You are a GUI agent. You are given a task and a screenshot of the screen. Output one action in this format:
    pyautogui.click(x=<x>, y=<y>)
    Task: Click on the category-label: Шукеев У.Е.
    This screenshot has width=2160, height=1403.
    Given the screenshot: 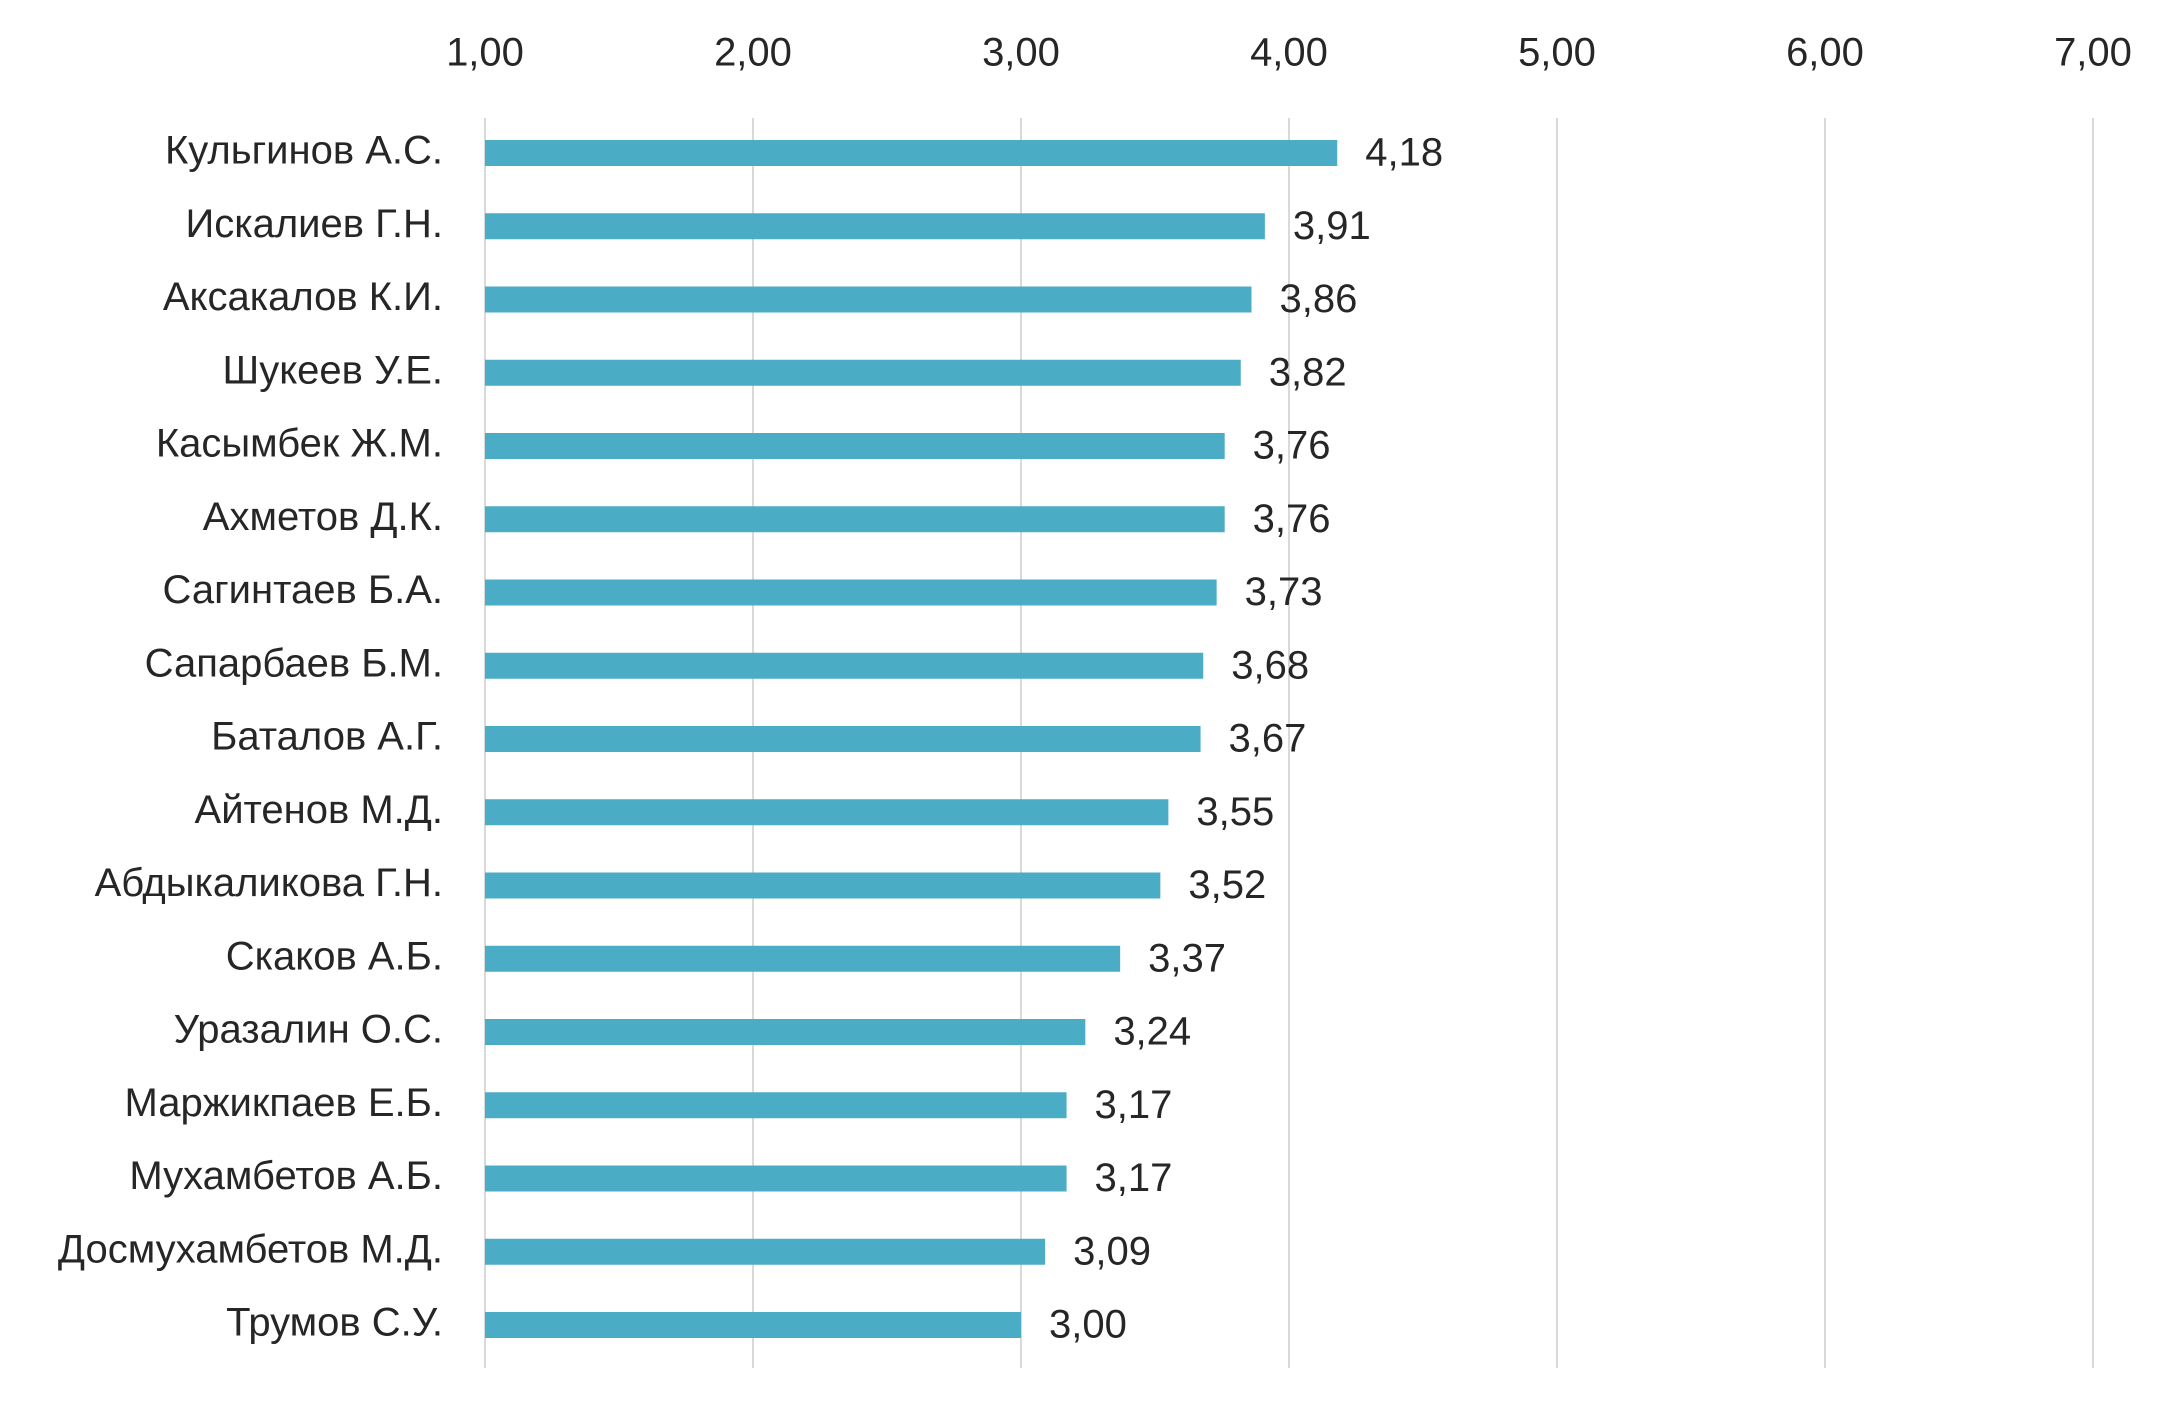 What is the action you would take?
    pyautogui.click(x=333, y=370)
    